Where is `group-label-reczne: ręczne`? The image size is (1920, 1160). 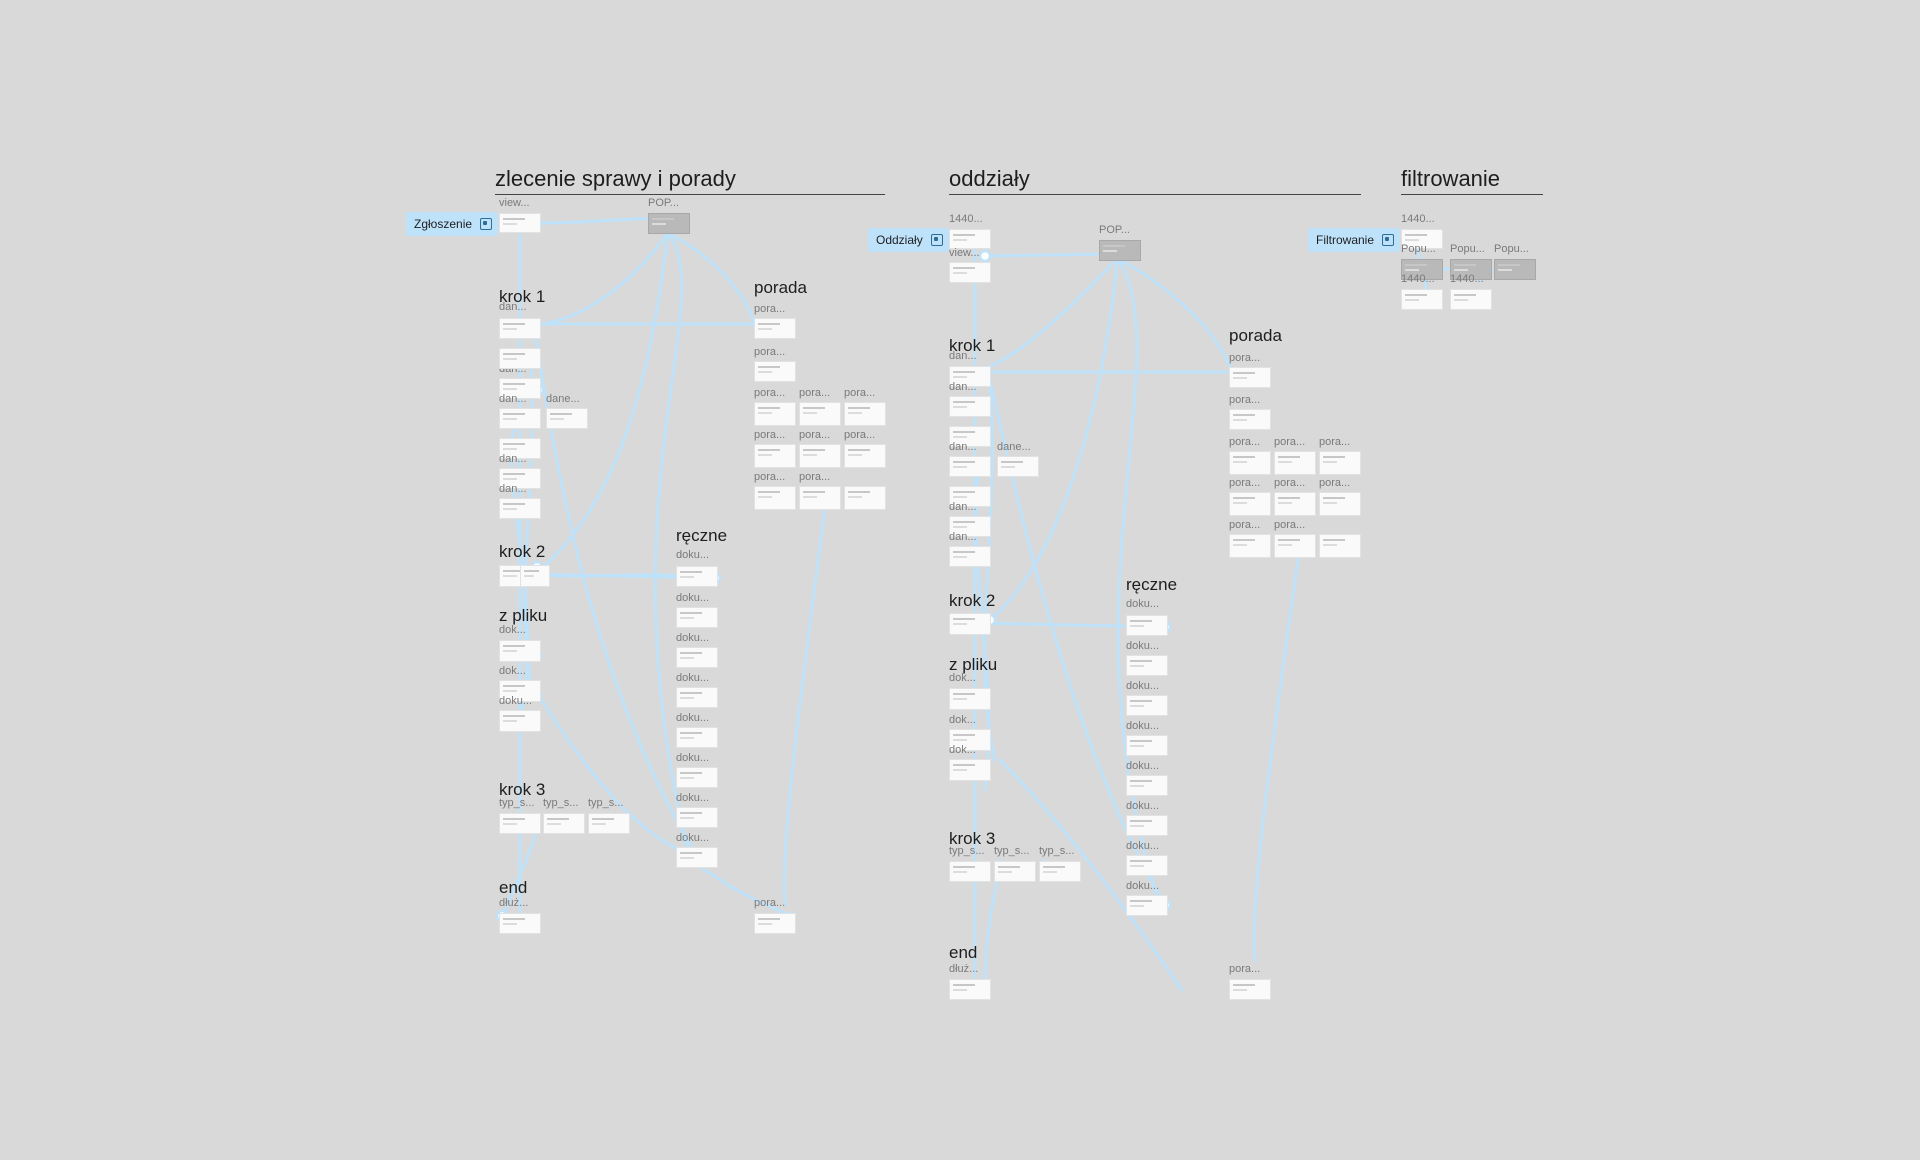 group-label-reczne: ręczne is located at coordinates (702, 535).